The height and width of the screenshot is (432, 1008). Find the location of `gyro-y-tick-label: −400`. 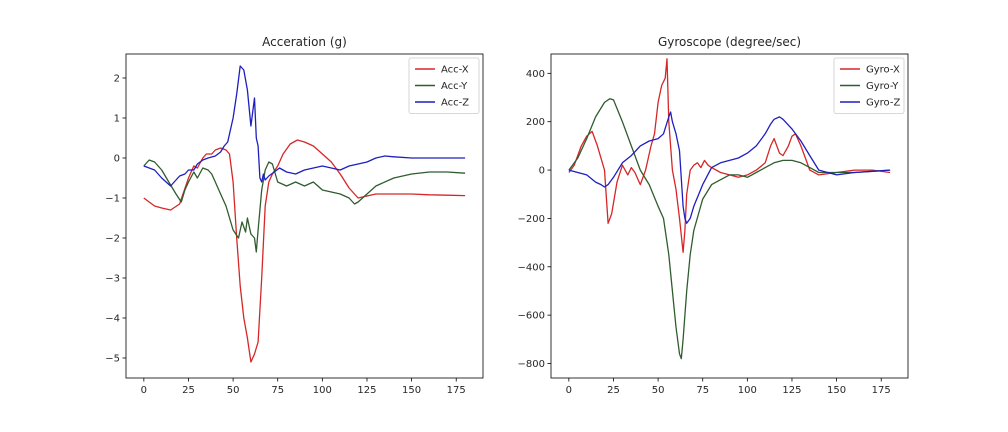

gyro-y-tick-label: −400 is located at coordinates (531, 267).